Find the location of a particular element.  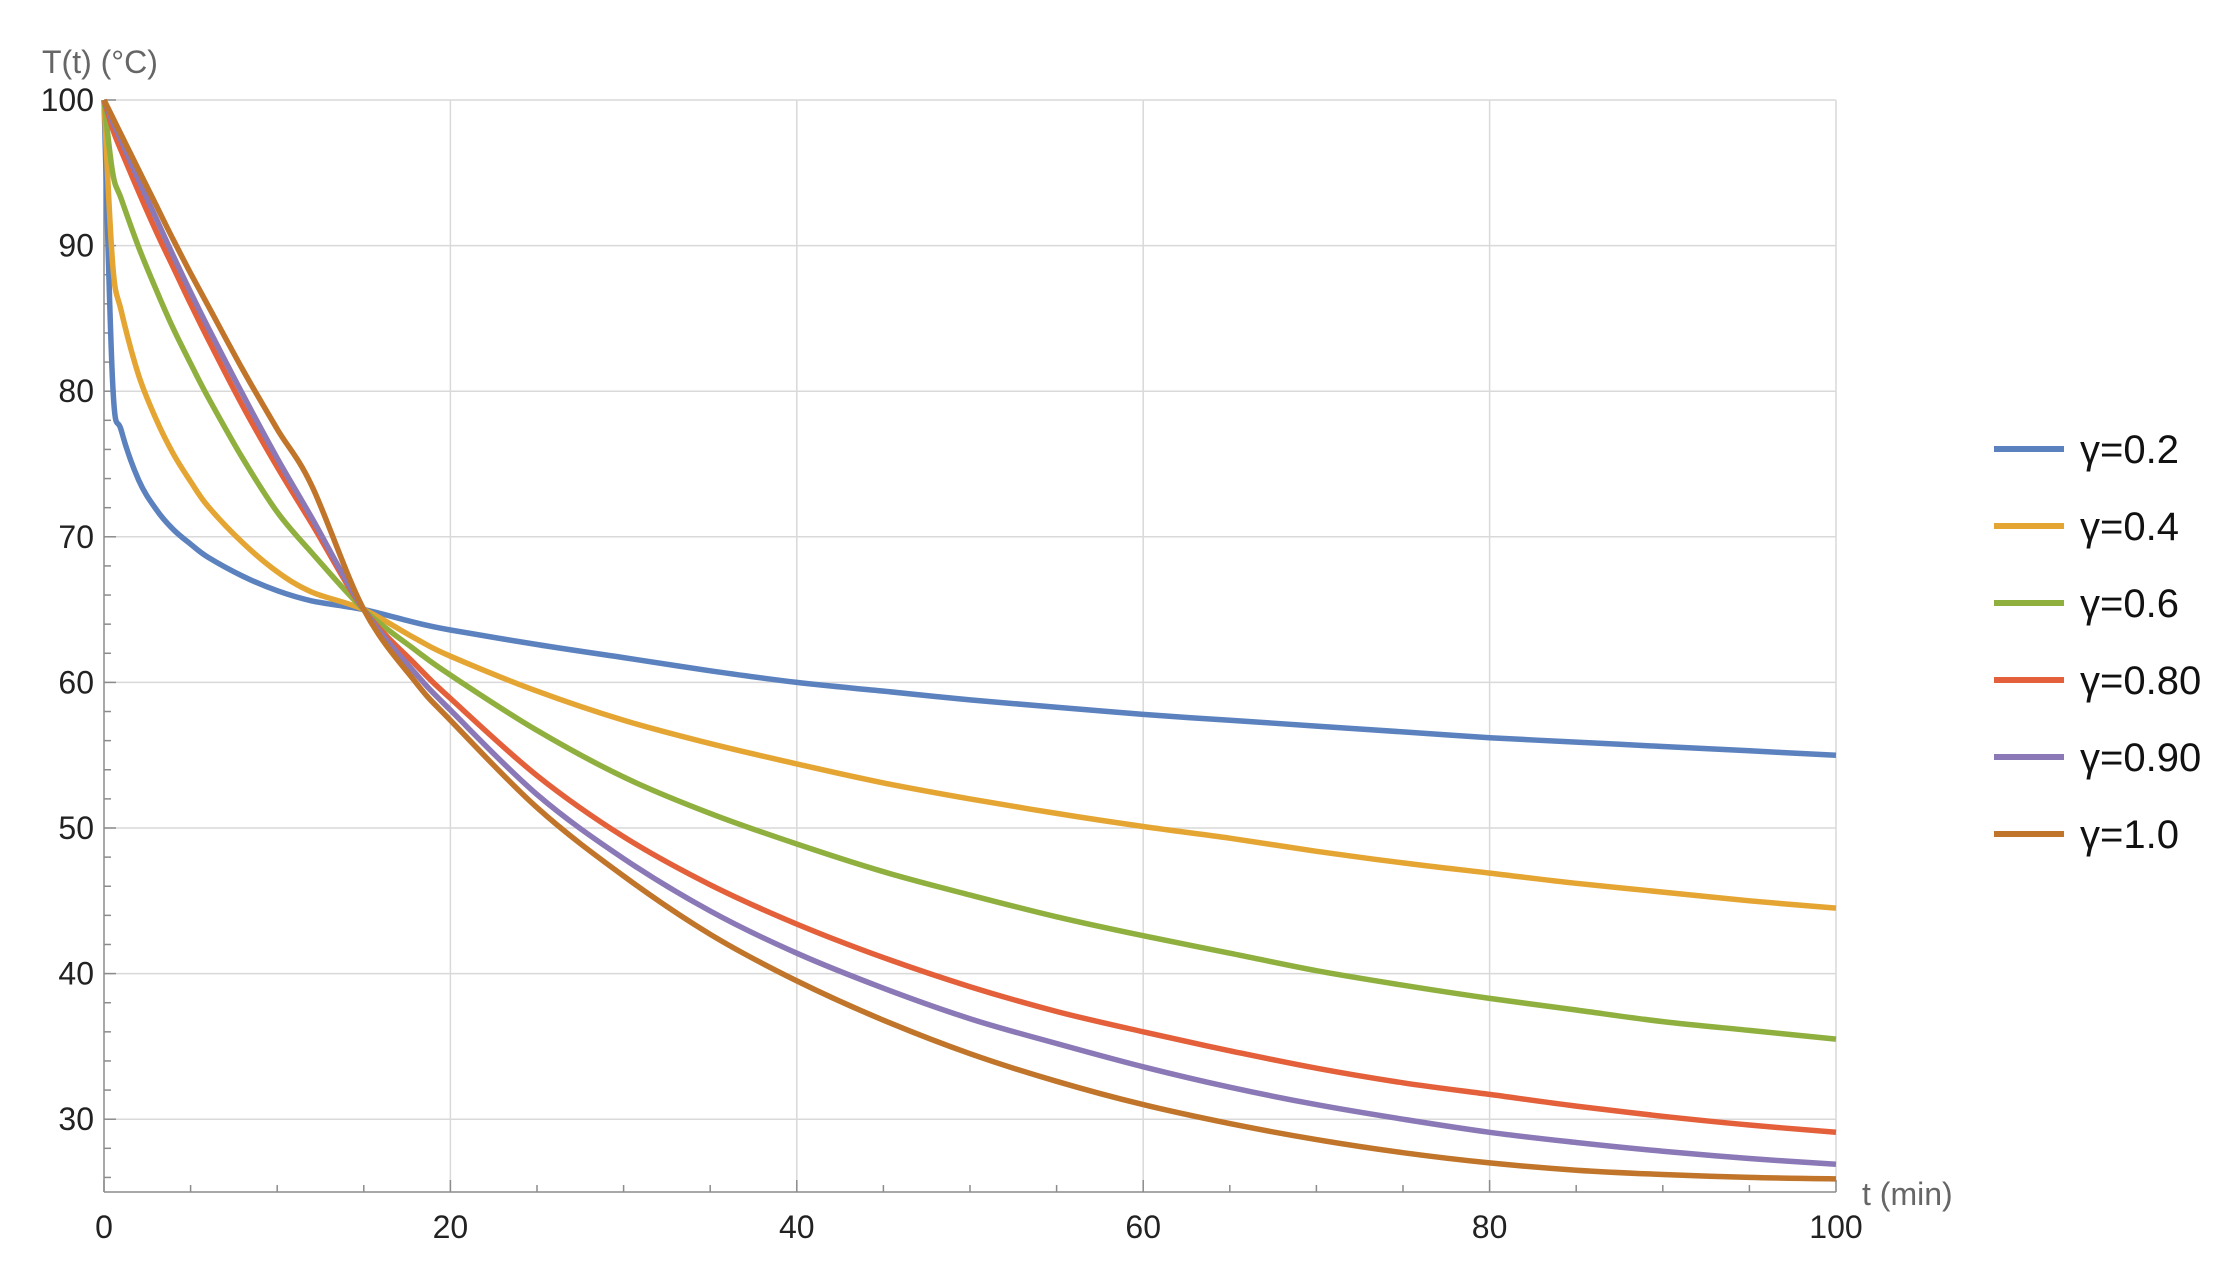

legend-item: γ=0.2 is located at coordinates (2086, 450).